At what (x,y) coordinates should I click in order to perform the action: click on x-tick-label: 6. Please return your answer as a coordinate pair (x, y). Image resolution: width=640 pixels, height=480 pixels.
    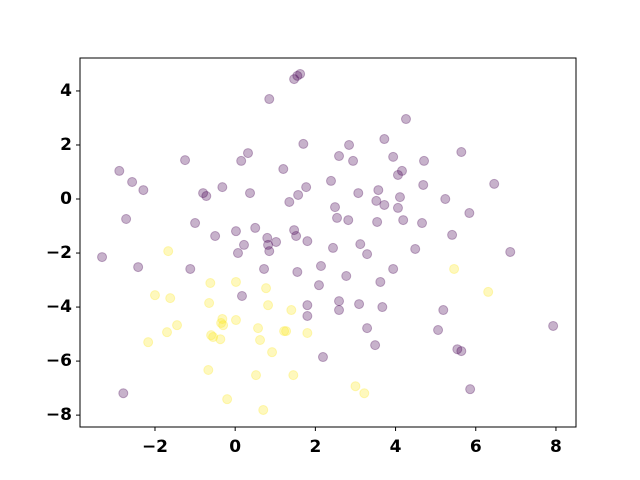
    Looking at the image, I should click on (476, 447).